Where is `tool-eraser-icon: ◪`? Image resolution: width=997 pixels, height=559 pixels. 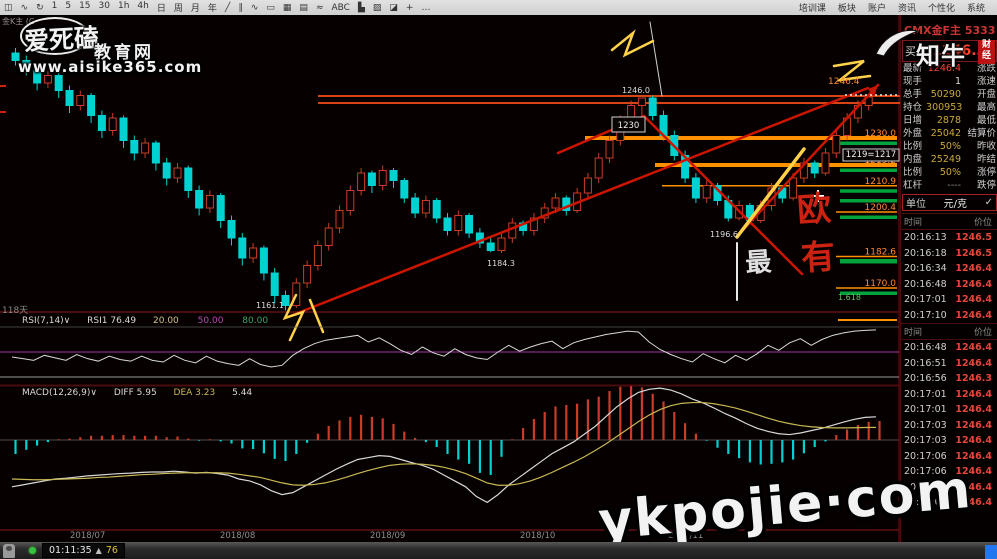
tool-eraser-icon: ◪ is located at coordinates (393, 7).